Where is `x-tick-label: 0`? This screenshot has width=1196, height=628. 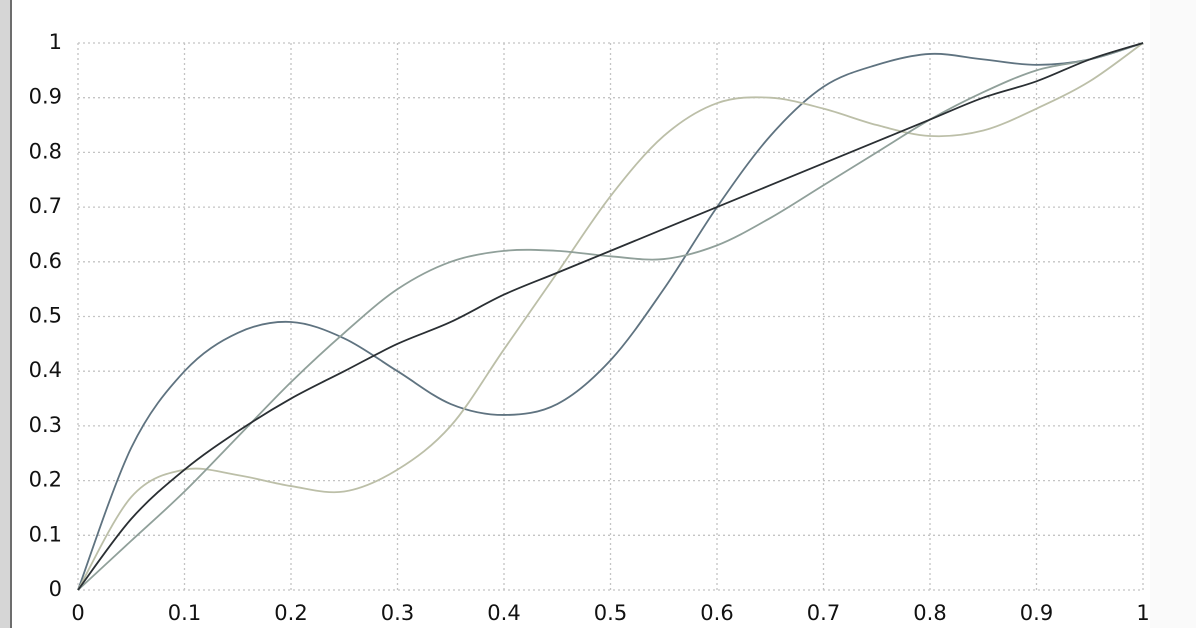 x-tick-label: 0 is located at coordinates (77, 613).